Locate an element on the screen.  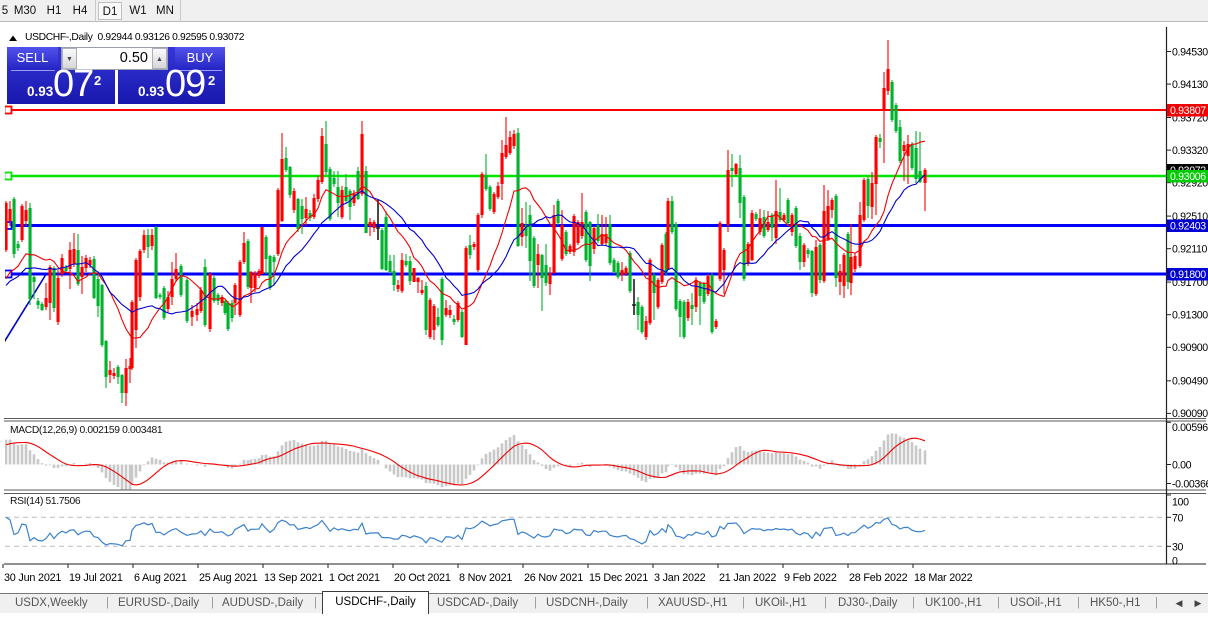
svg-text: 19 Jul 2021 is located at coordinates (96, 578).